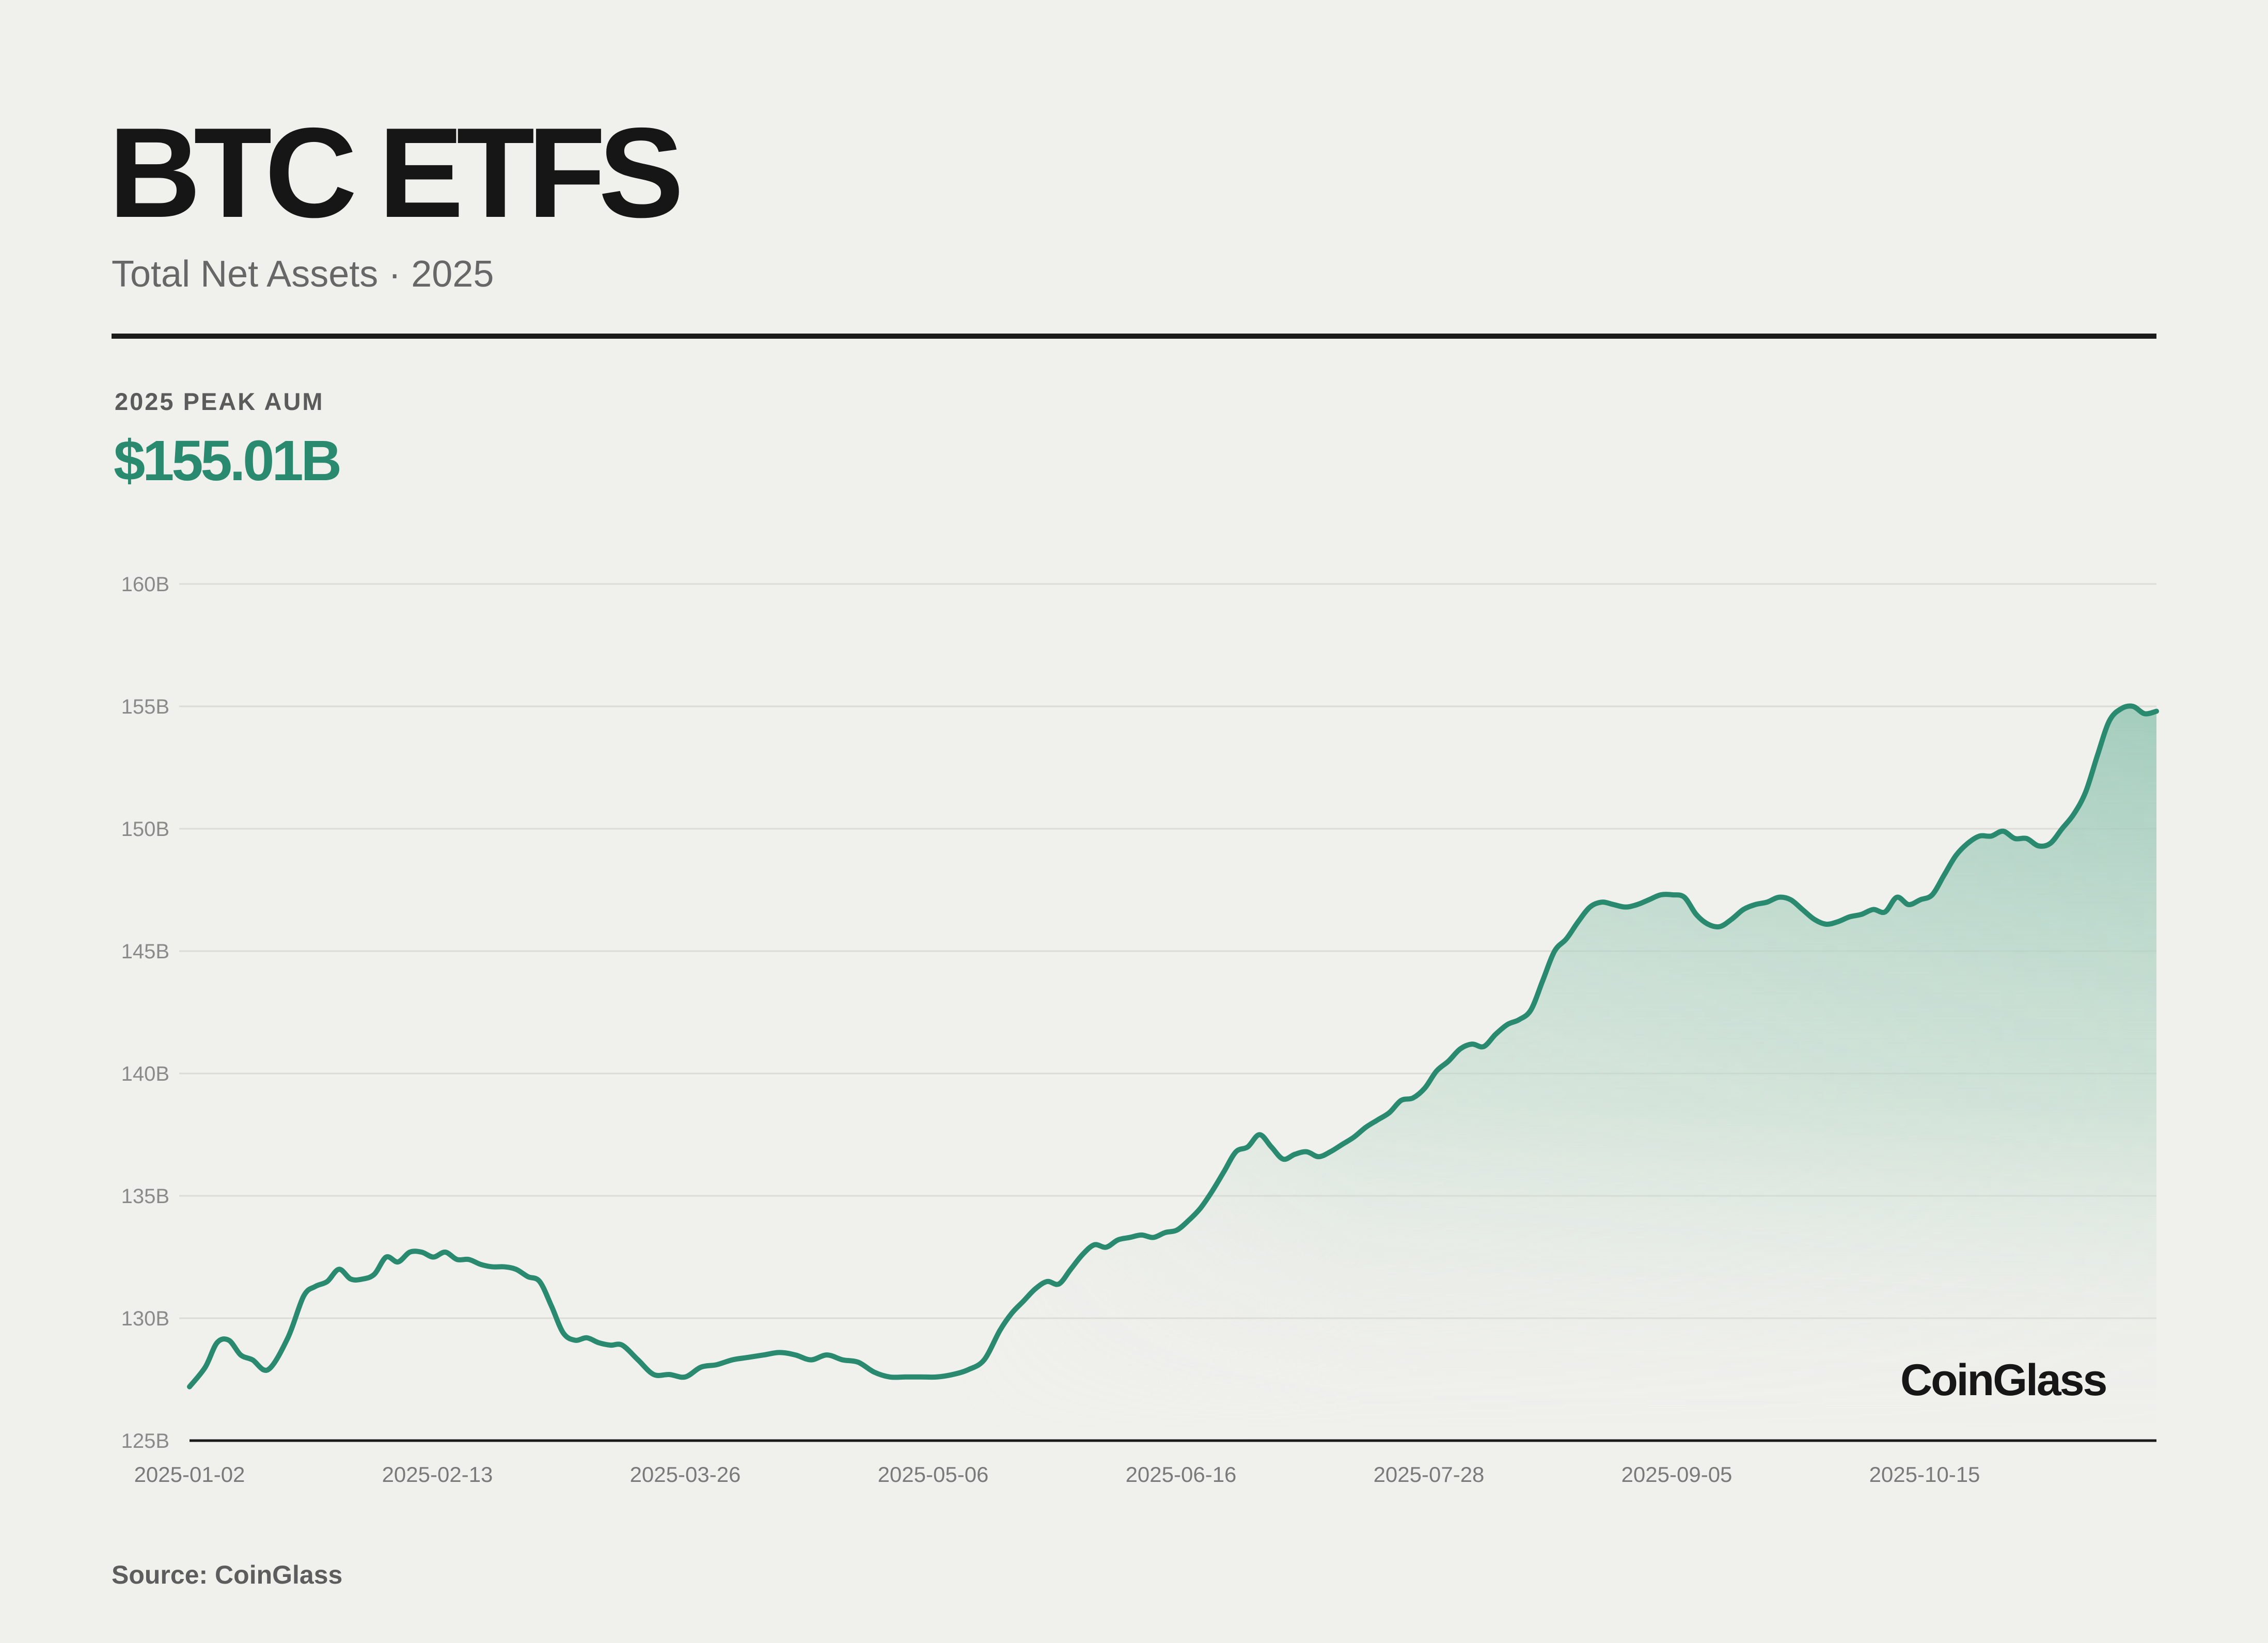 The image size is (2268, 1643). What do you see at coordinates (145, 951) in the screenshot?
I see `y-tick-label: 145B` at bounding box center [145, 951].